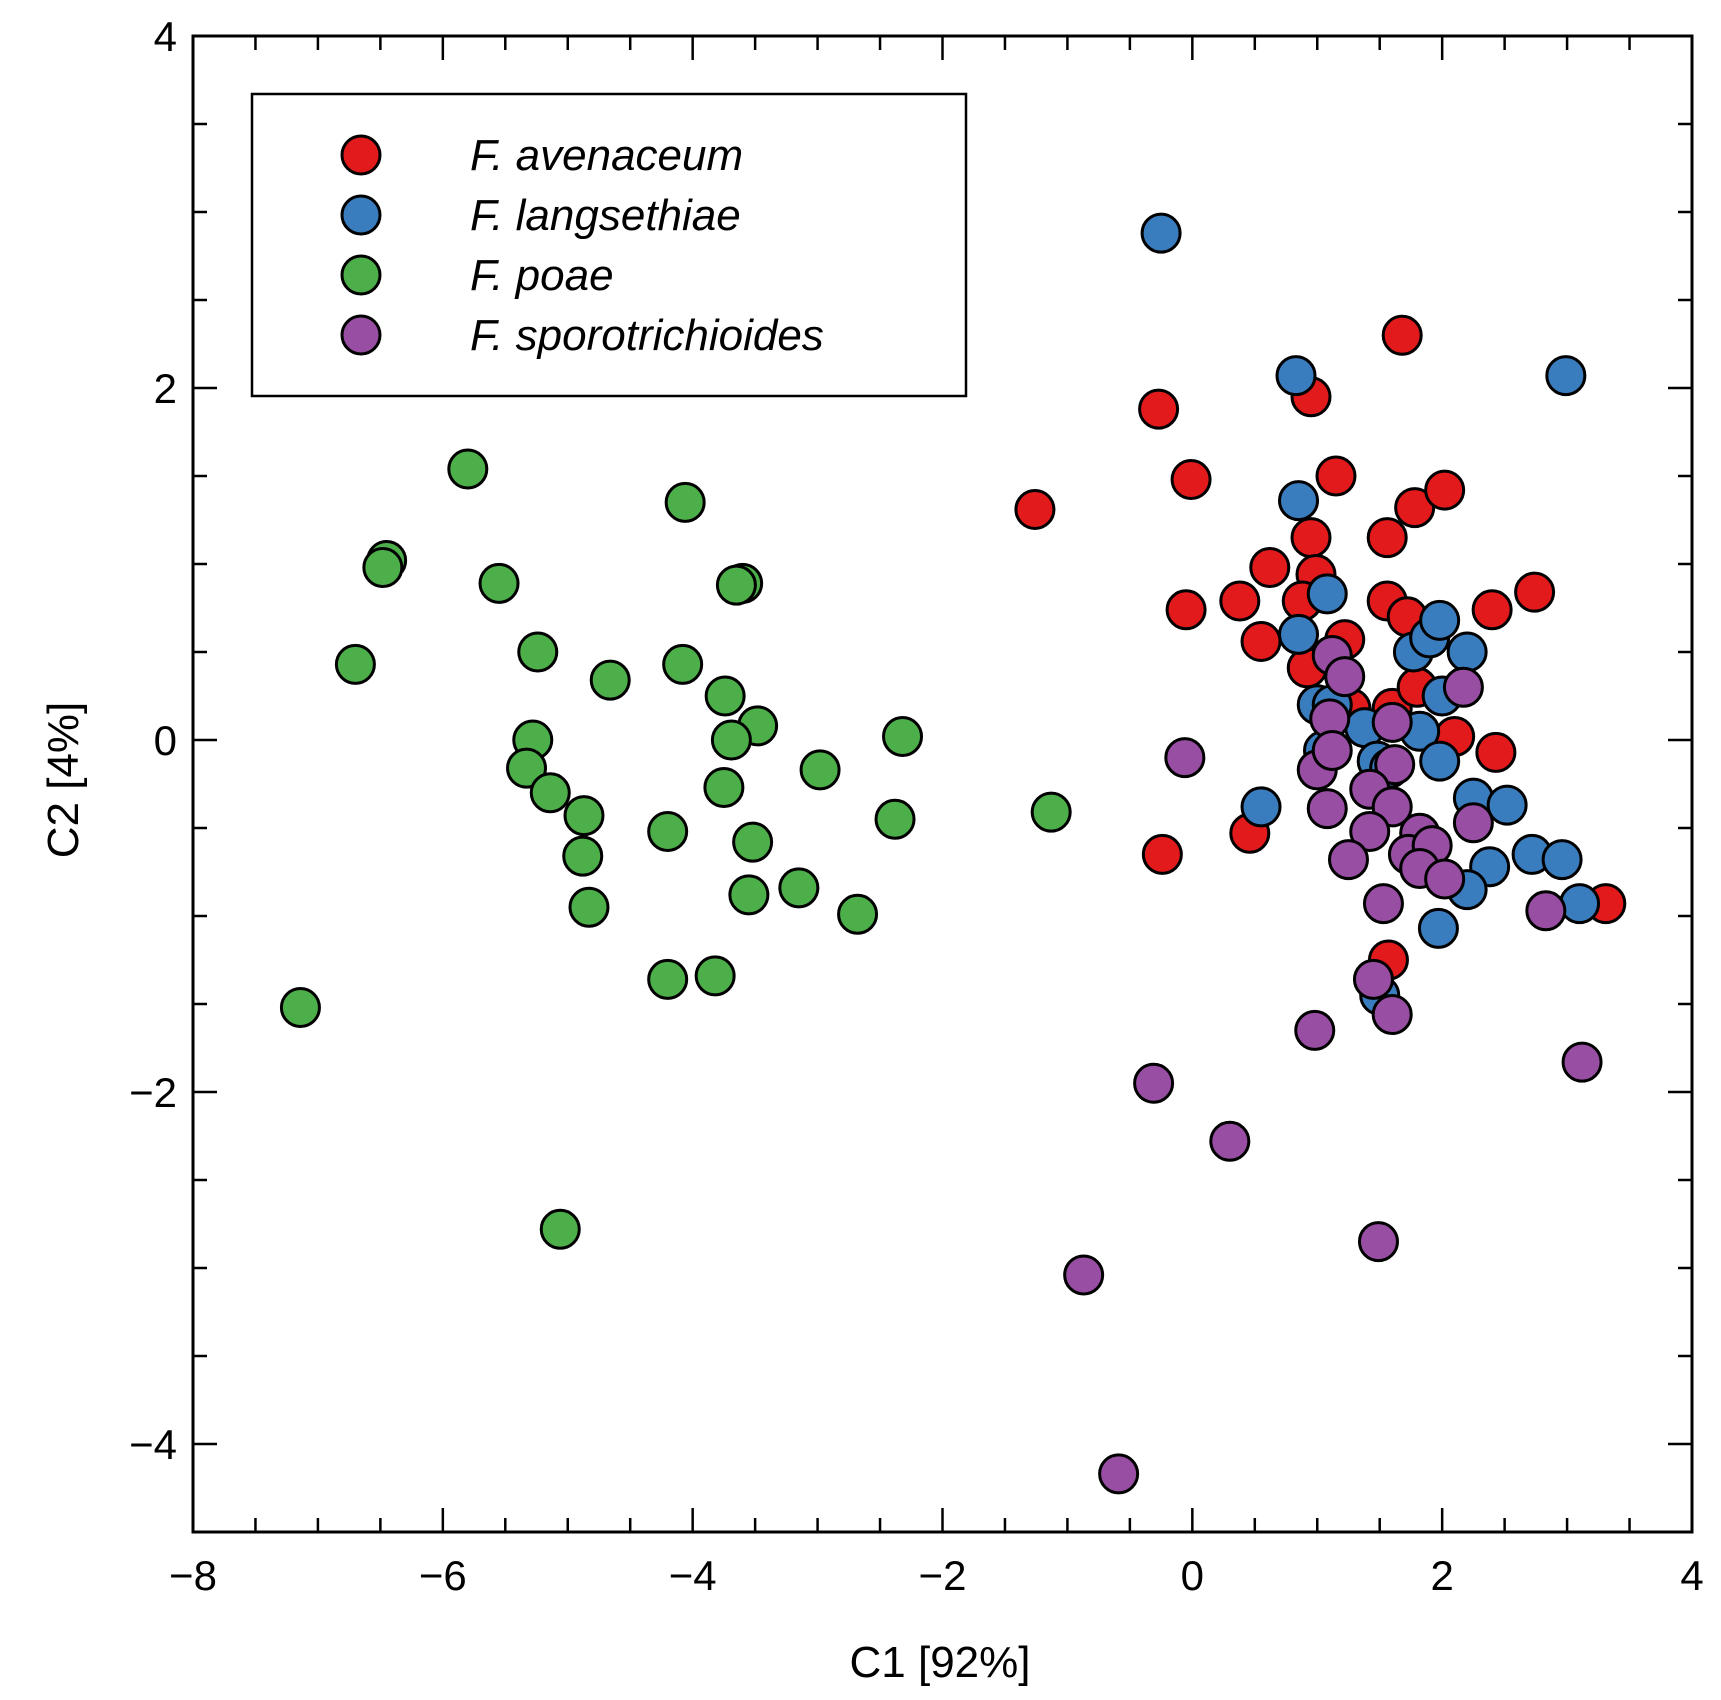 Image resolution: width=1721 pixels, height=1700 pixels. Describe the element at coordinates (165, 740) in the screenshot. I see `y-tick-label: 0` at that location.